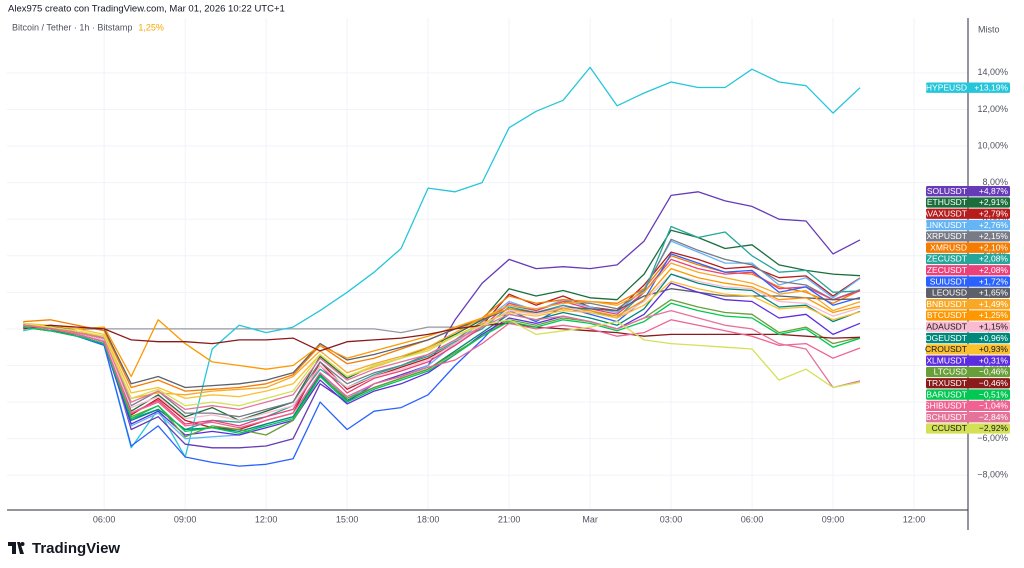  I want to click on y-tick-label: 8,00%, so click(995, 182).